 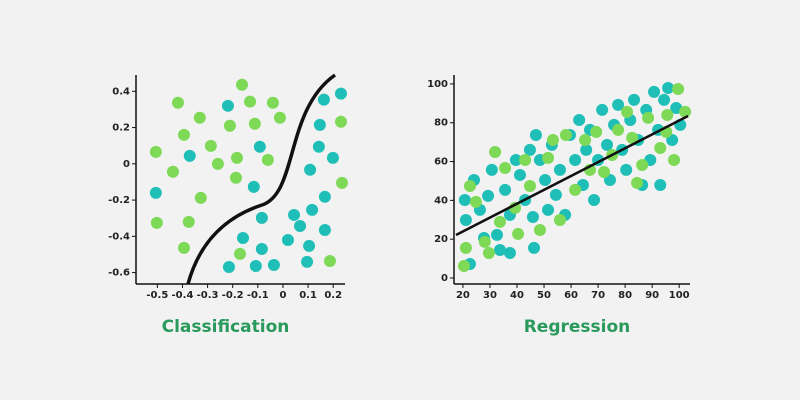 I want to click on x-tick-label: 70, so click(x=598, y=295).